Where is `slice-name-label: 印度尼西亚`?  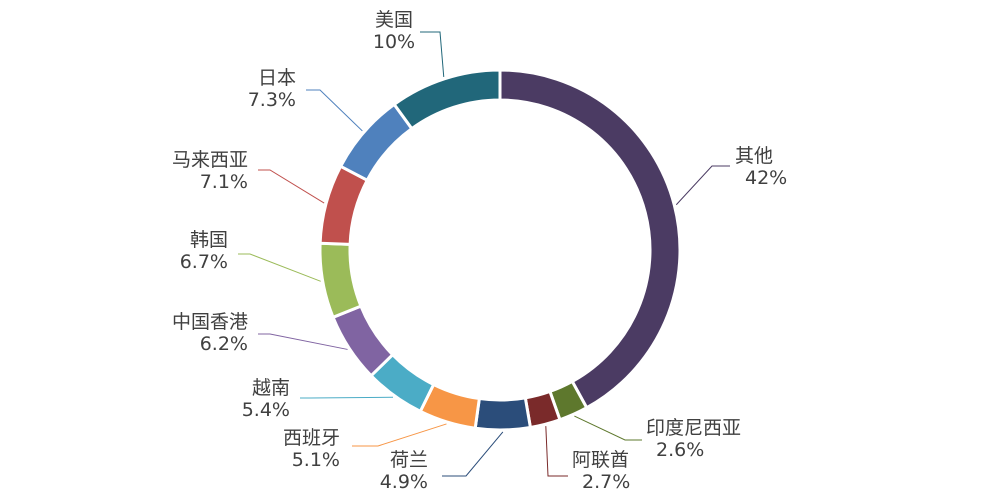
slice-name-label: 印度尼西亚 is located at coordinates (693, 428).